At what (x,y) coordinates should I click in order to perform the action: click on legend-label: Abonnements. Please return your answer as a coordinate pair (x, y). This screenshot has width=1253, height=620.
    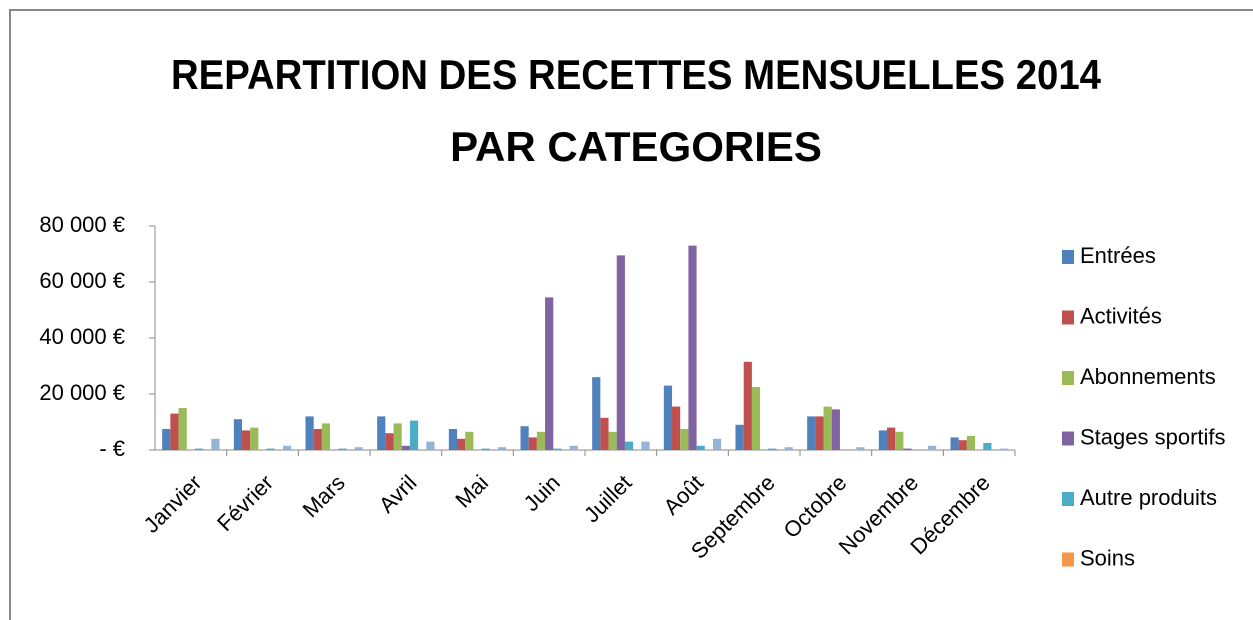
    Looking at the image, I should click on (1148, 376).